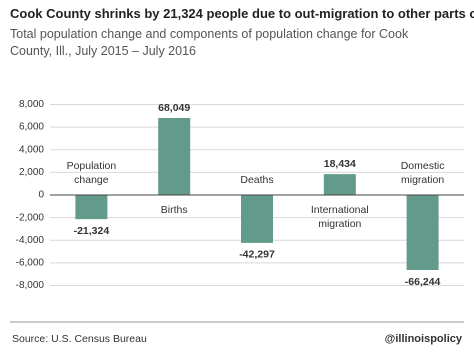  What do you see at coordinates (174, 210) in the screenshot?
I see `x-tick-label: Births` at bounding box center [174, 210].